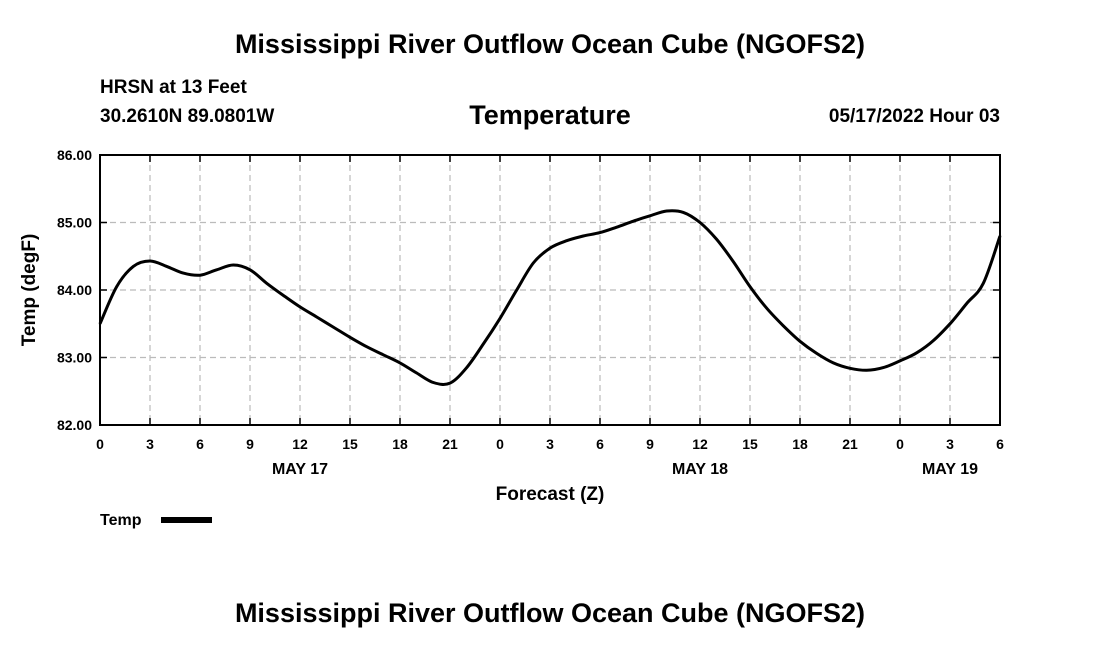 Image resolution: width=1100 pixels, height=650 pixels. What do you see at coordinates (74, 155) in the screenshot?
I see `y-tick-label: 86.00` at bounding box center [74, 155].